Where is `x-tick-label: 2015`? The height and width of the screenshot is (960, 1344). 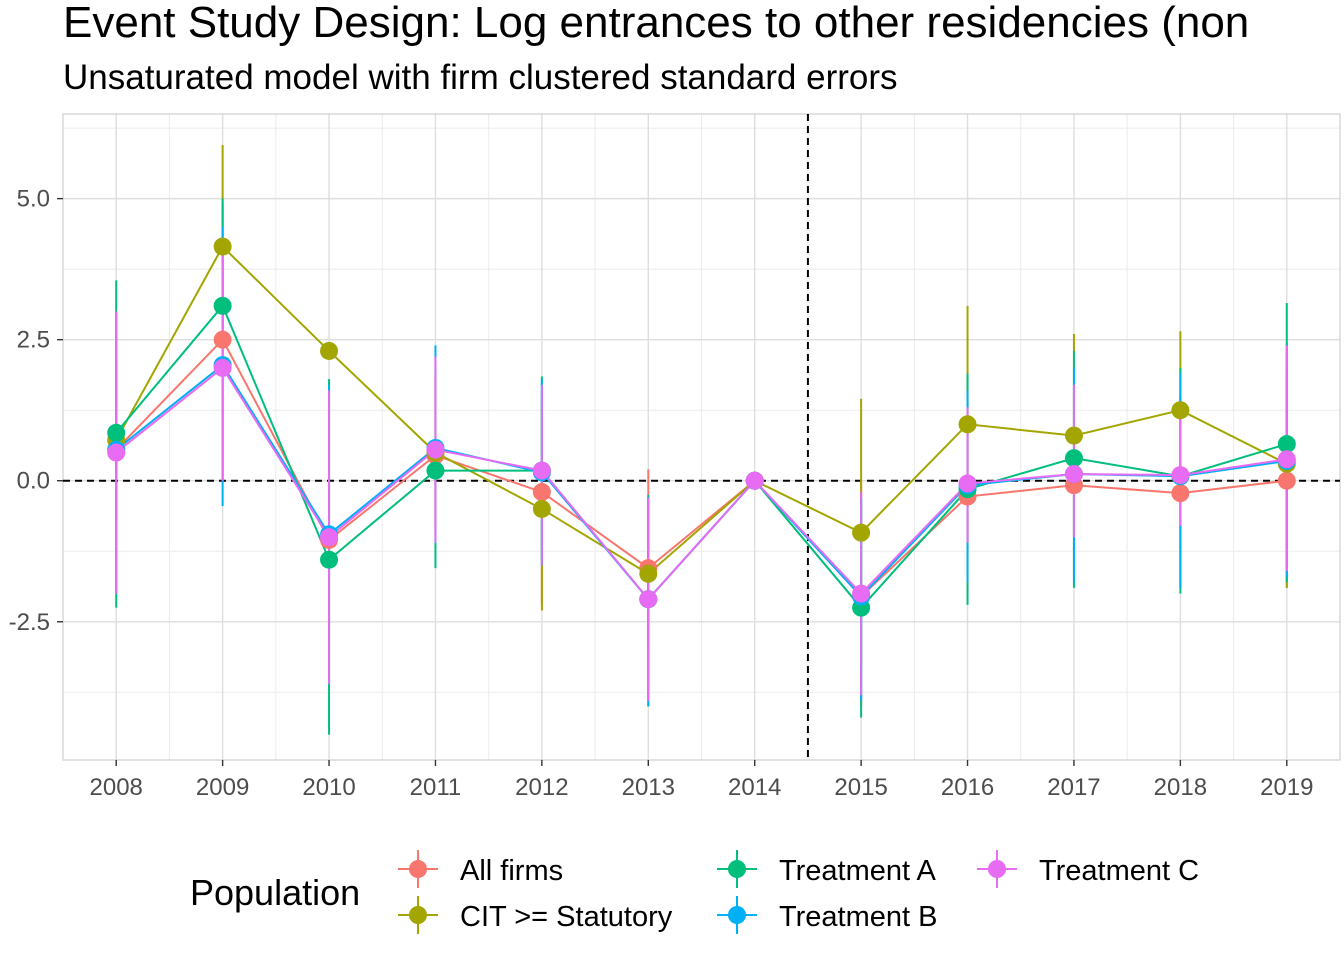 x-tick-label: 2015 is located at coordinates (860, 787).